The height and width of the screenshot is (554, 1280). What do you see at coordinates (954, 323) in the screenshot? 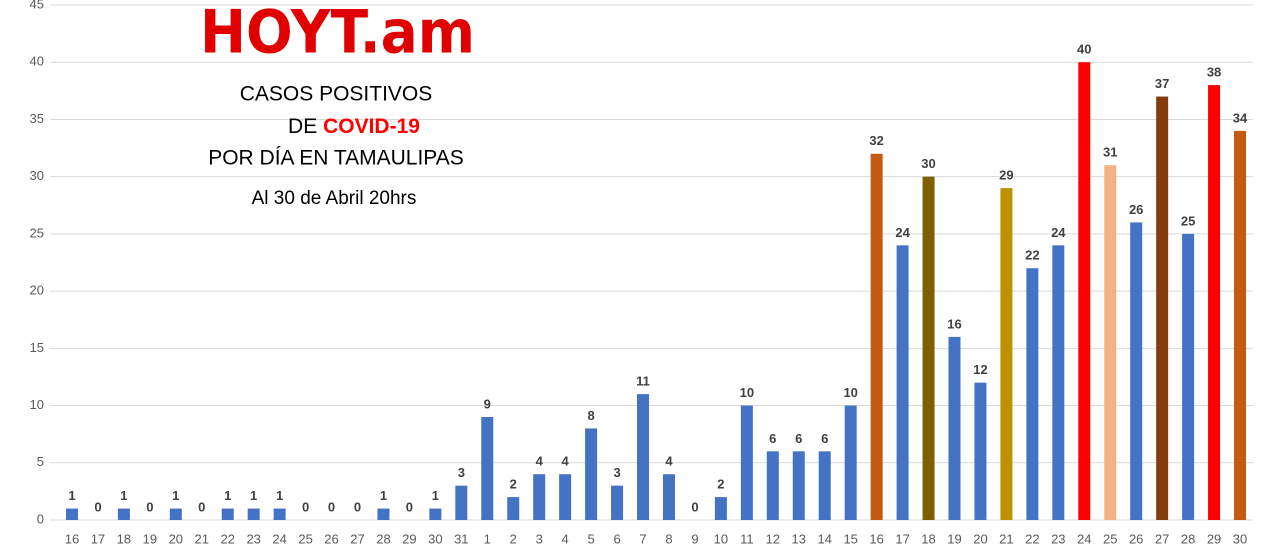
I see `data-label: 16` at bounding box center [954, 323].